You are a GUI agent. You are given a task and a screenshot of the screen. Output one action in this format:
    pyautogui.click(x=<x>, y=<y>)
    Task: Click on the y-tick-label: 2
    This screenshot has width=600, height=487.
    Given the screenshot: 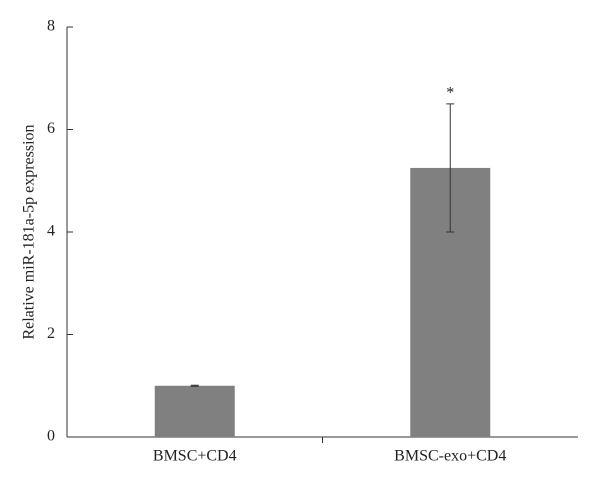 What is the action you would take?
    pyautogui.click(x=51, y=333)
    